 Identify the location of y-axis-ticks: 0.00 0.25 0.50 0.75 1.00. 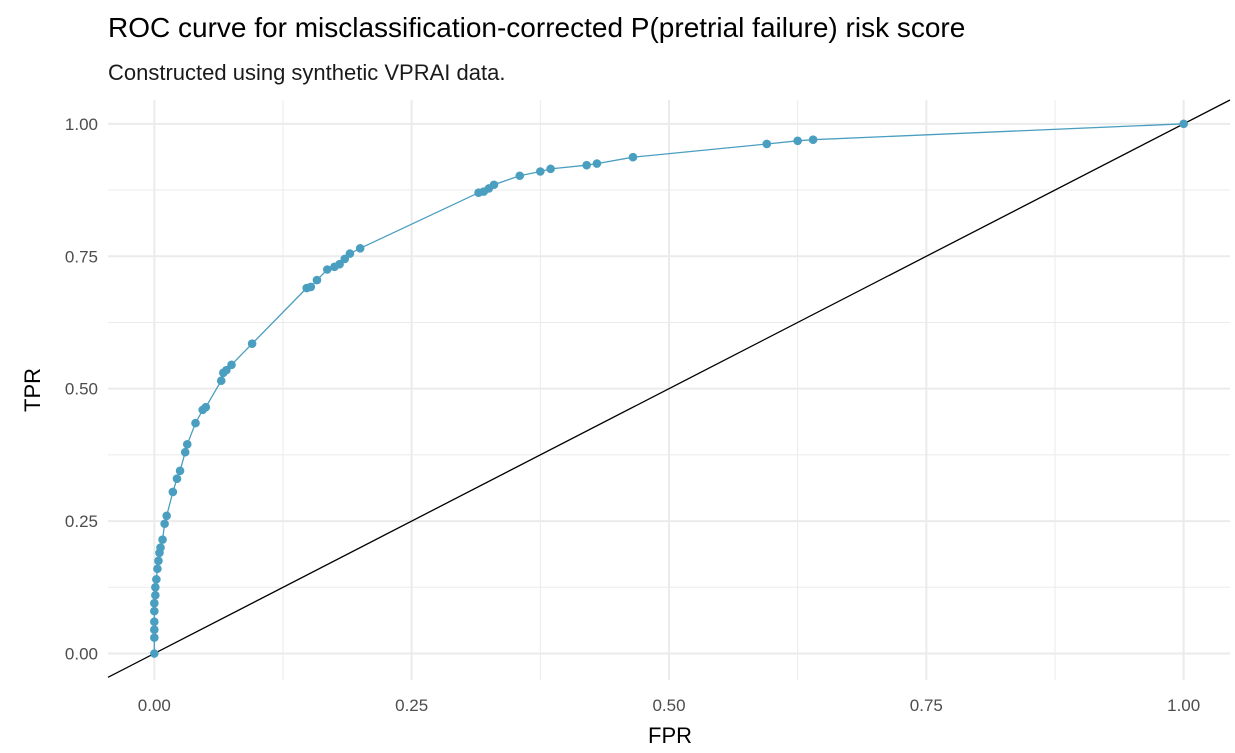
(81, 389).